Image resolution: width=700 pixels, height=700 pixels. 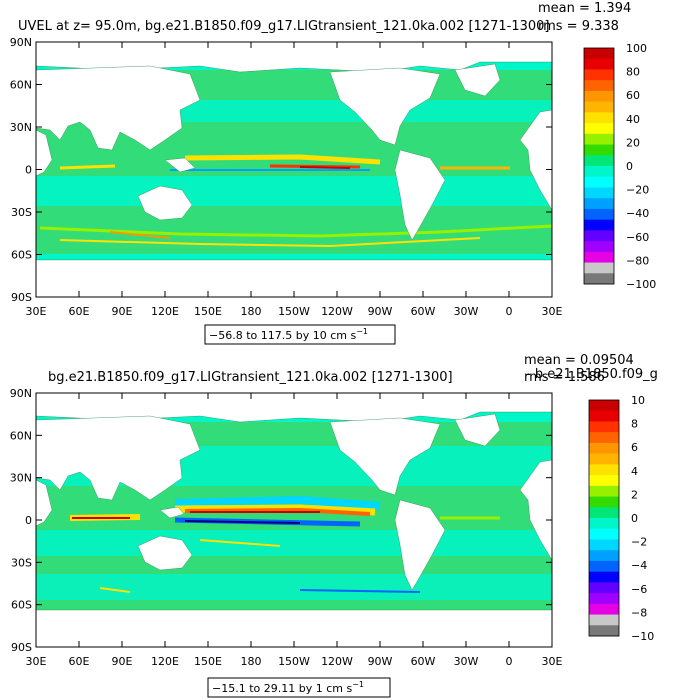 I want to click on panel-a-colorbar-label: 20, so click(x=633, y=142).